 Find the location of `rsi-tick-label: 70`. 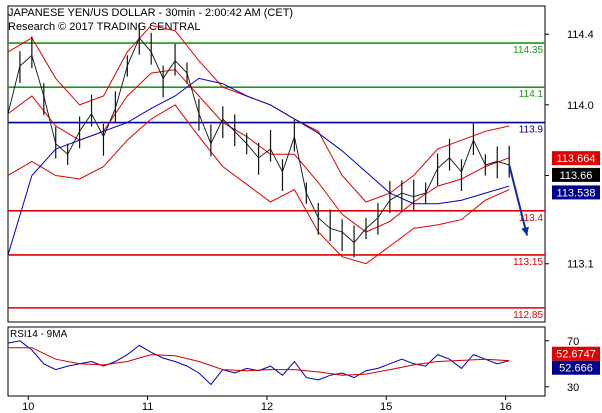

rsi-tick-label: 70 is located at coordinates (573, 342).